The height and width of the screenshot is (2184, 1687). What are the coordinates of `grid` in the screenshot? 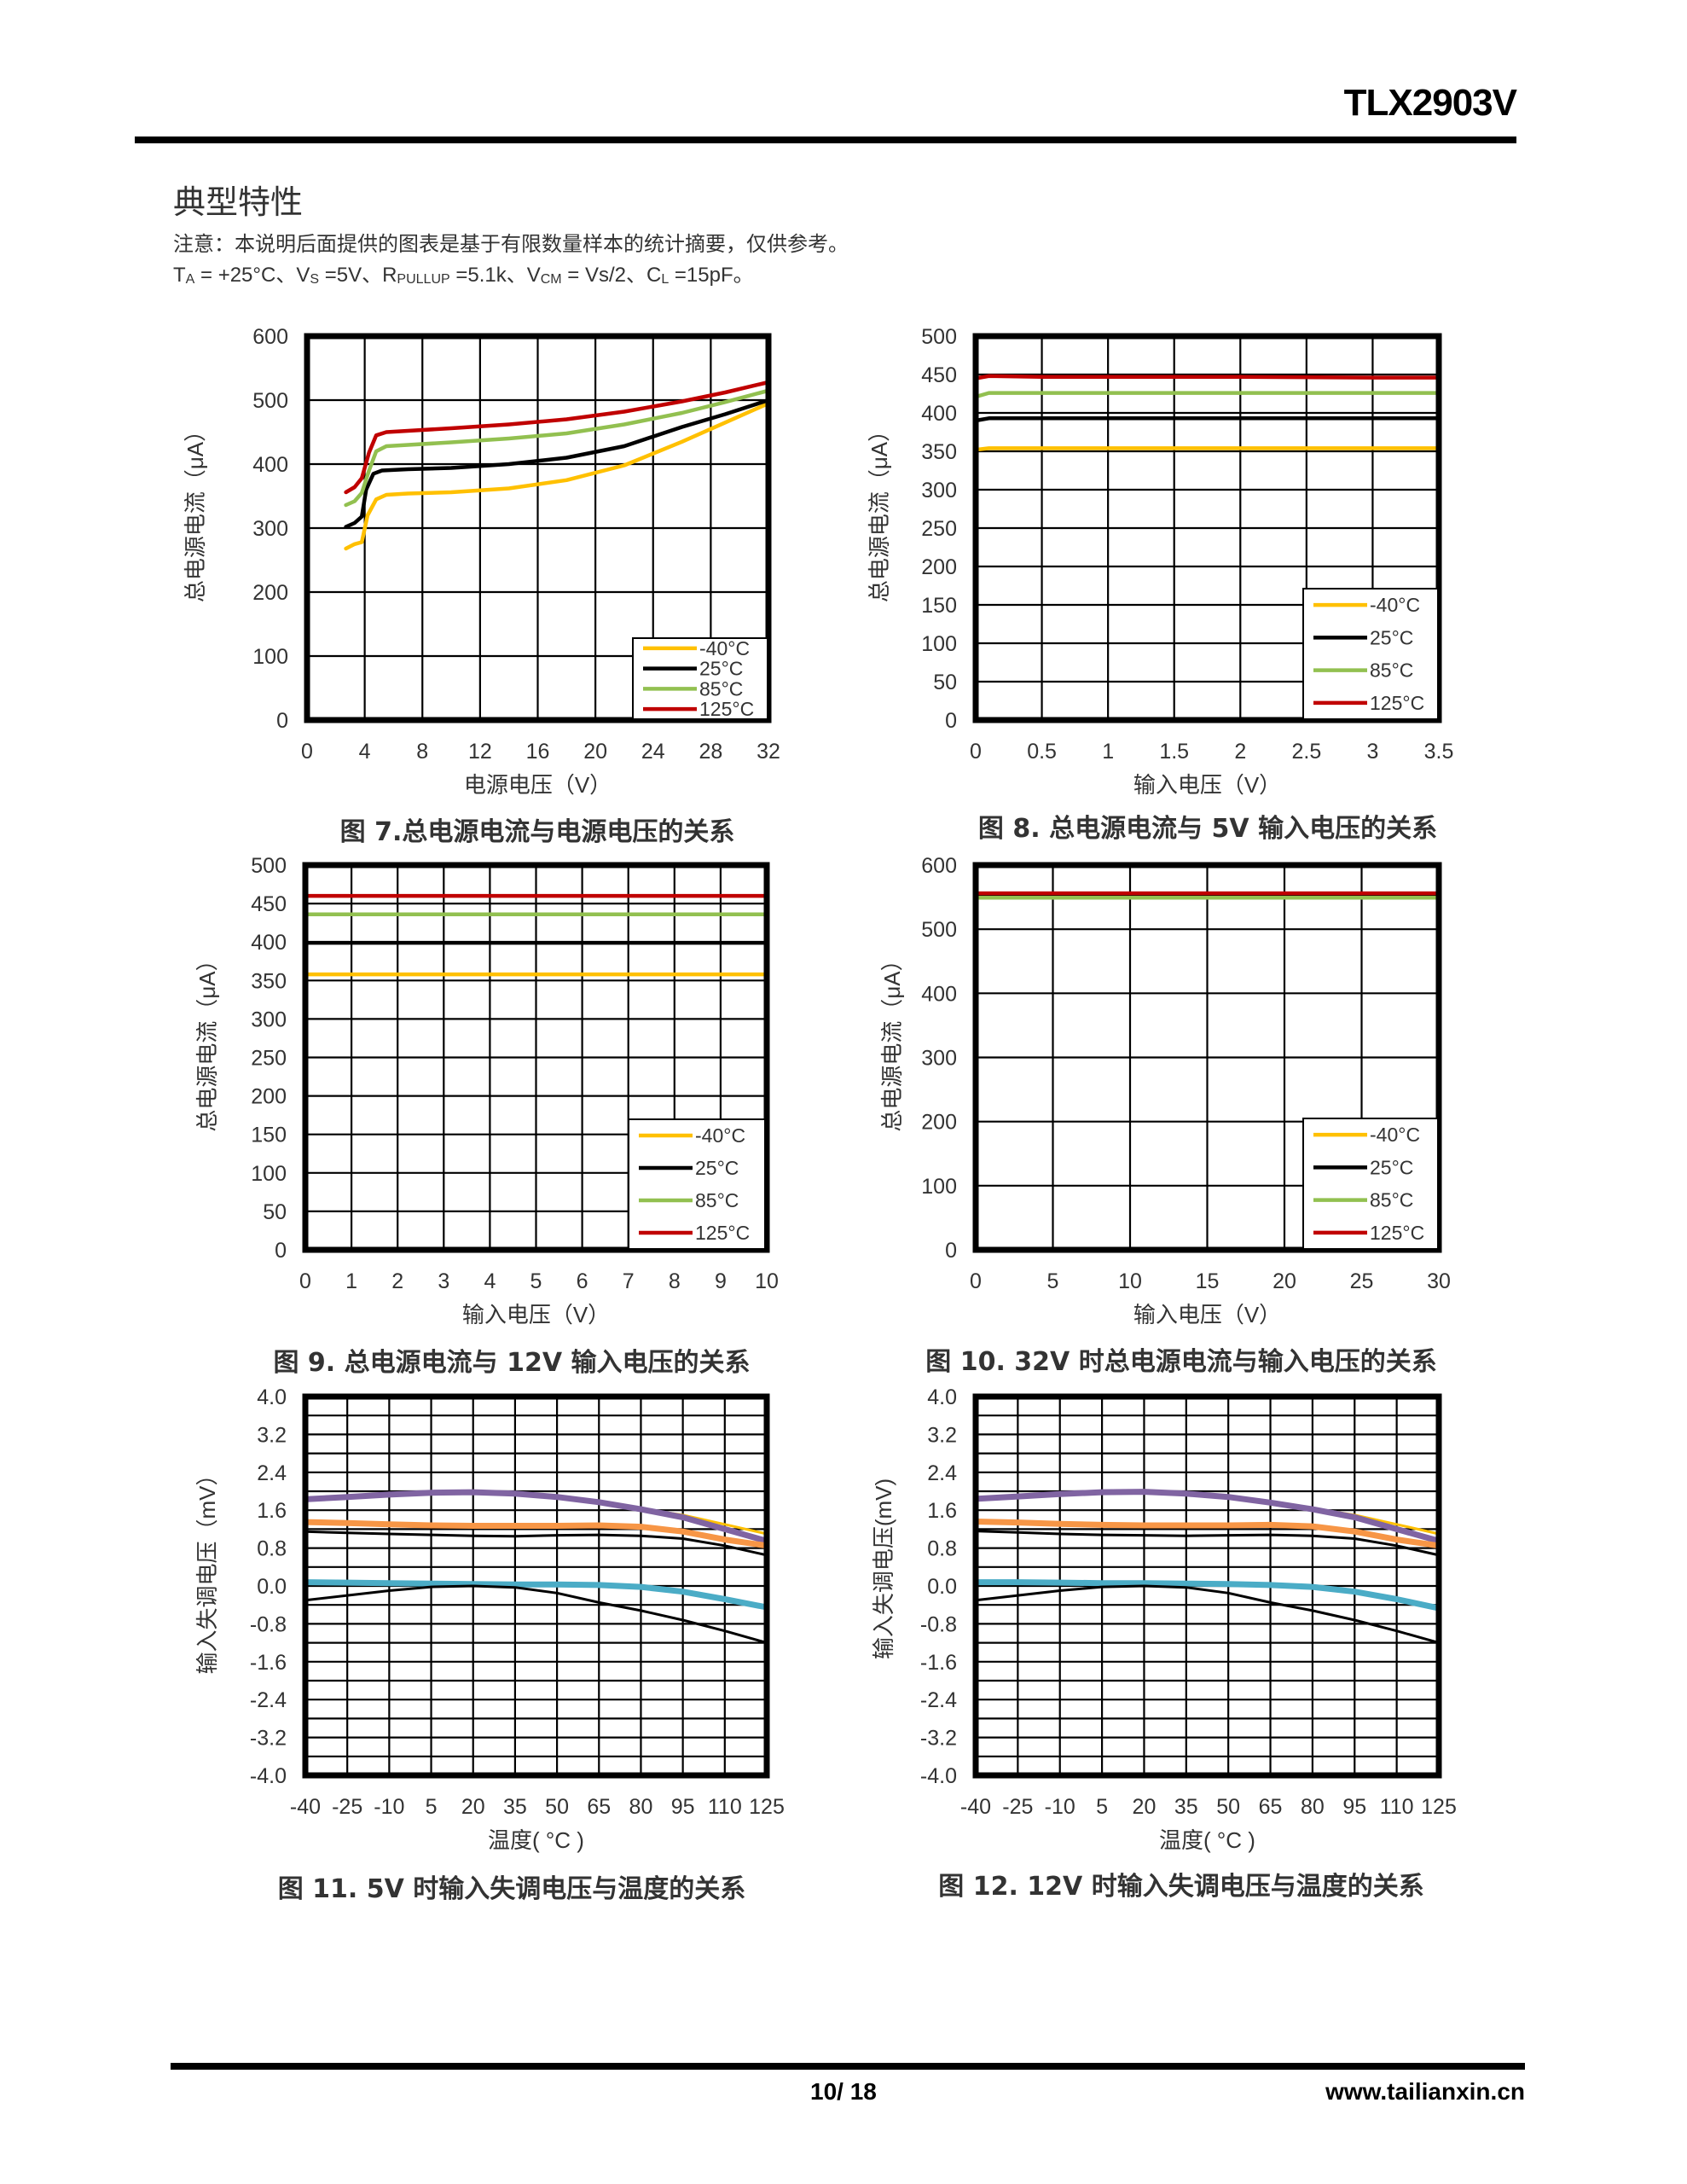 It's located at (1208, 528).